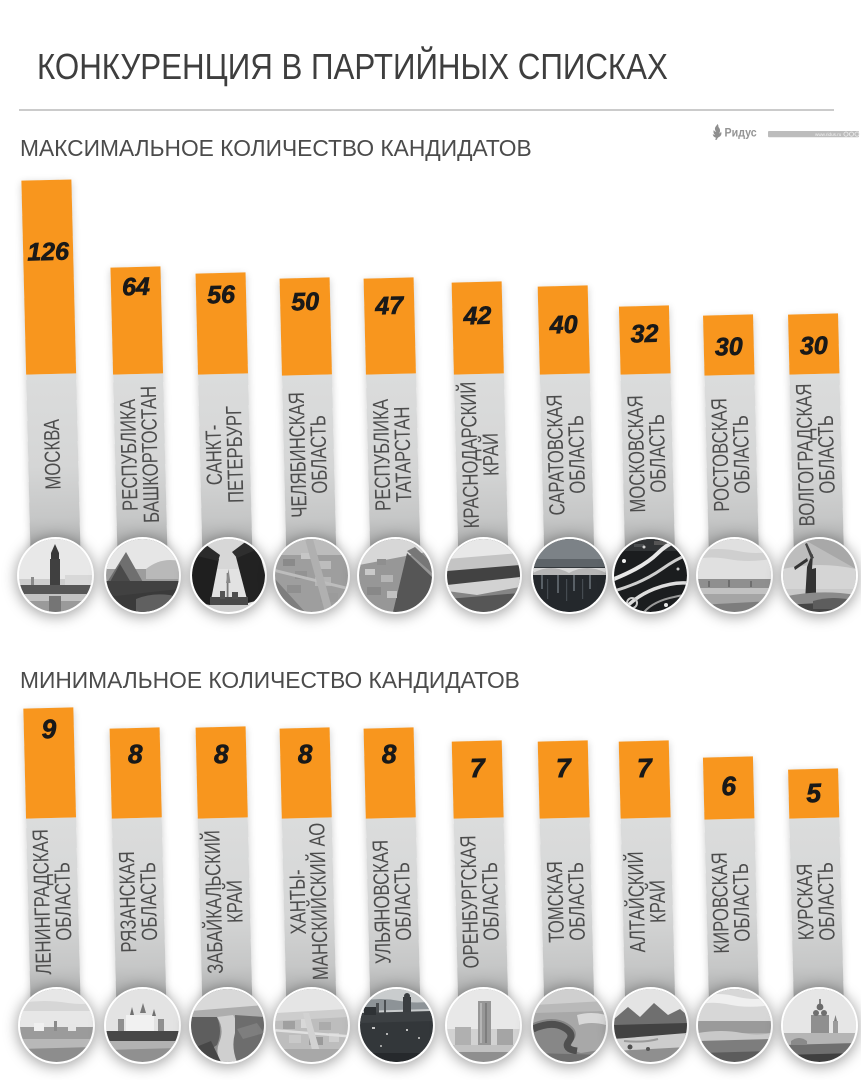 This screenshot has width=861, height=1080. What do you see at coordinates (741, 133) in the screenshot?
I see `svg-text: Ридус` at bounding box center [741, 133].